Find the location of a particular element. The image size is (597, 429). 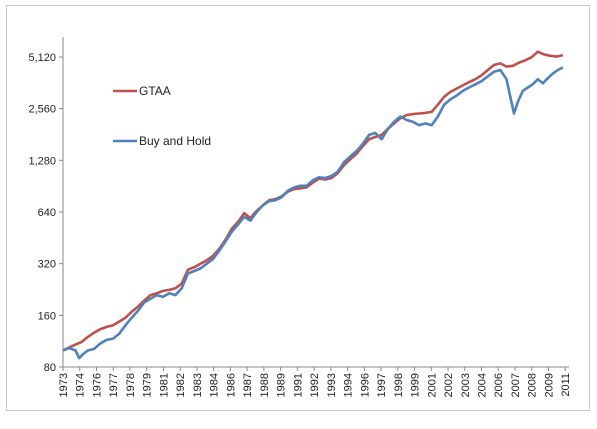

x-tick-label: 2001 is located at coordinates (432, 385).